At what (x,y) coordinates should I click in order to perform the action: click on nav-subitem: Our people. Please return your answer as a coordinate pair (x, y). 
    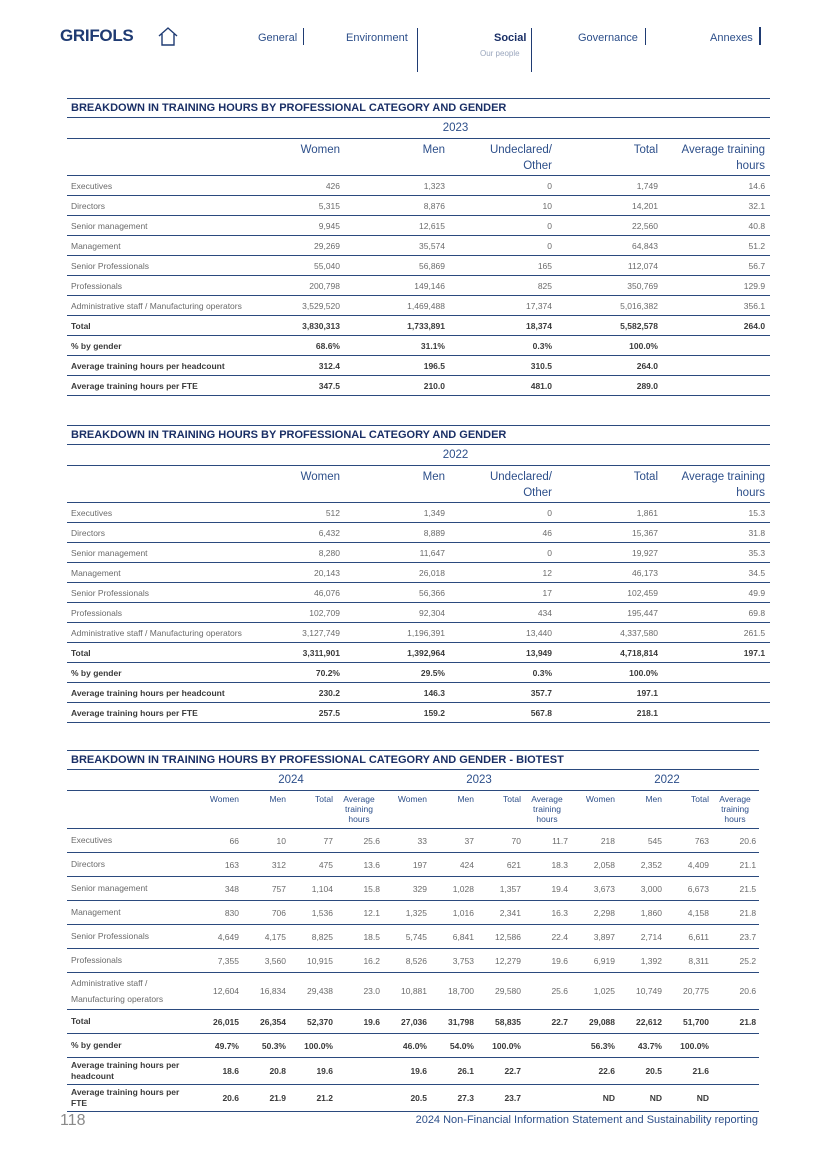
    Looking at the image, I should click on (500, 53).